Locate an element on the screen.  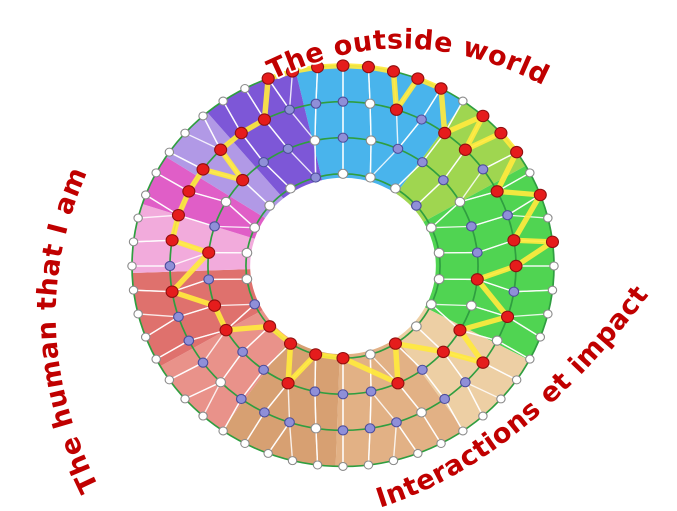
sector-red is located at coordinates (197, 318).